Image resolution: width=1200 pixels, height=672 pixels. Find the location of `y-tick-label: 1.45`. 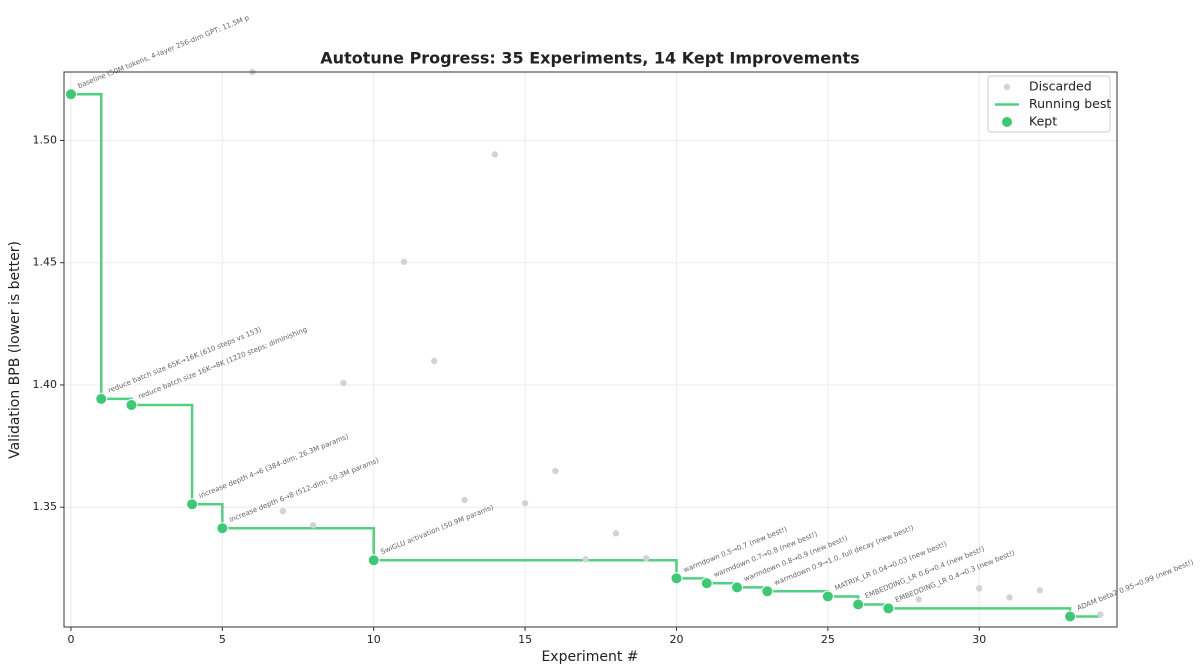

y-tick-label: 1.45 is located at coordinates (45, 262).